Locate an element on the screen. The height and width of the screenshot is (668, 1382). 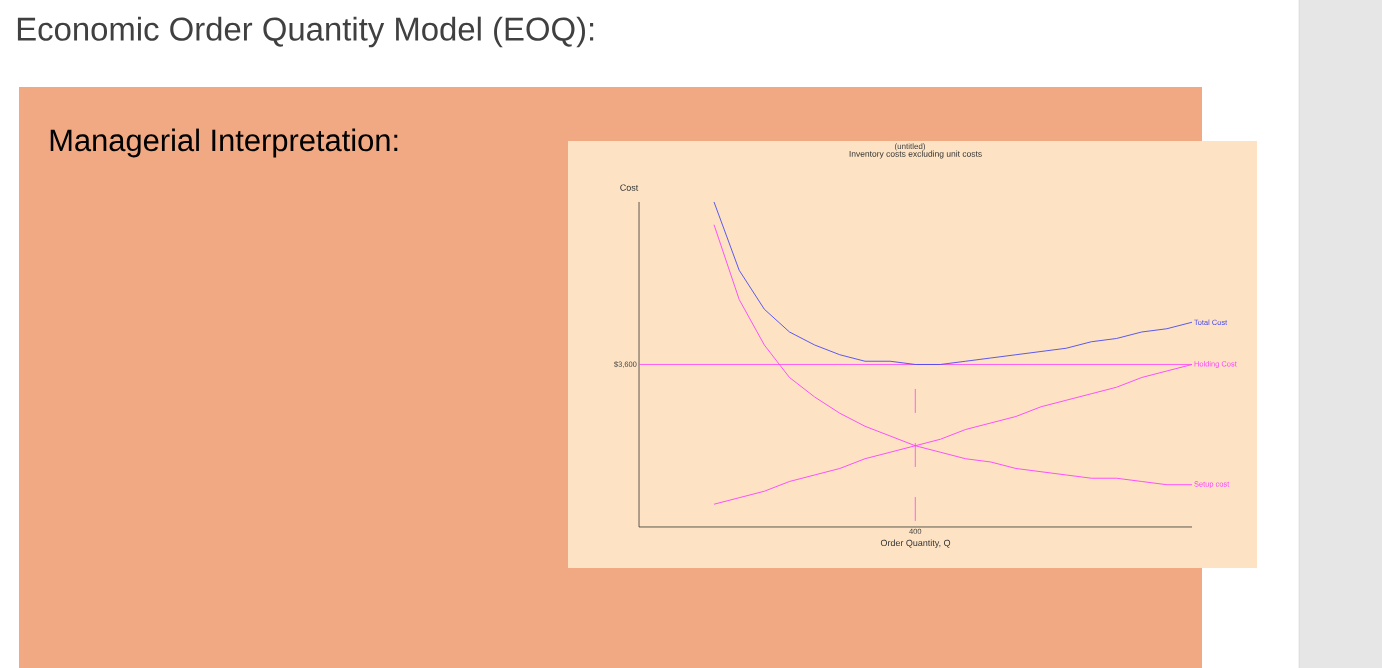
text: Cost is located at coordinates (629, 187).